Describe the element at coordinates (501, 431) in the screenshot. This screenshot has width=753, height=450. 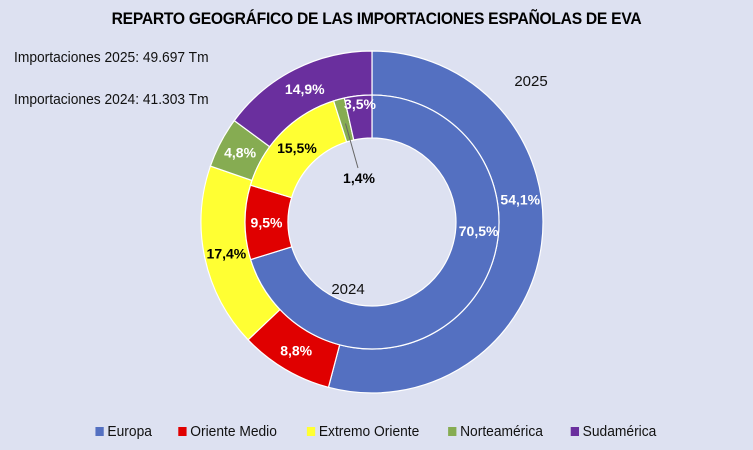
I see `legend-label: Norteamérica` at that location.